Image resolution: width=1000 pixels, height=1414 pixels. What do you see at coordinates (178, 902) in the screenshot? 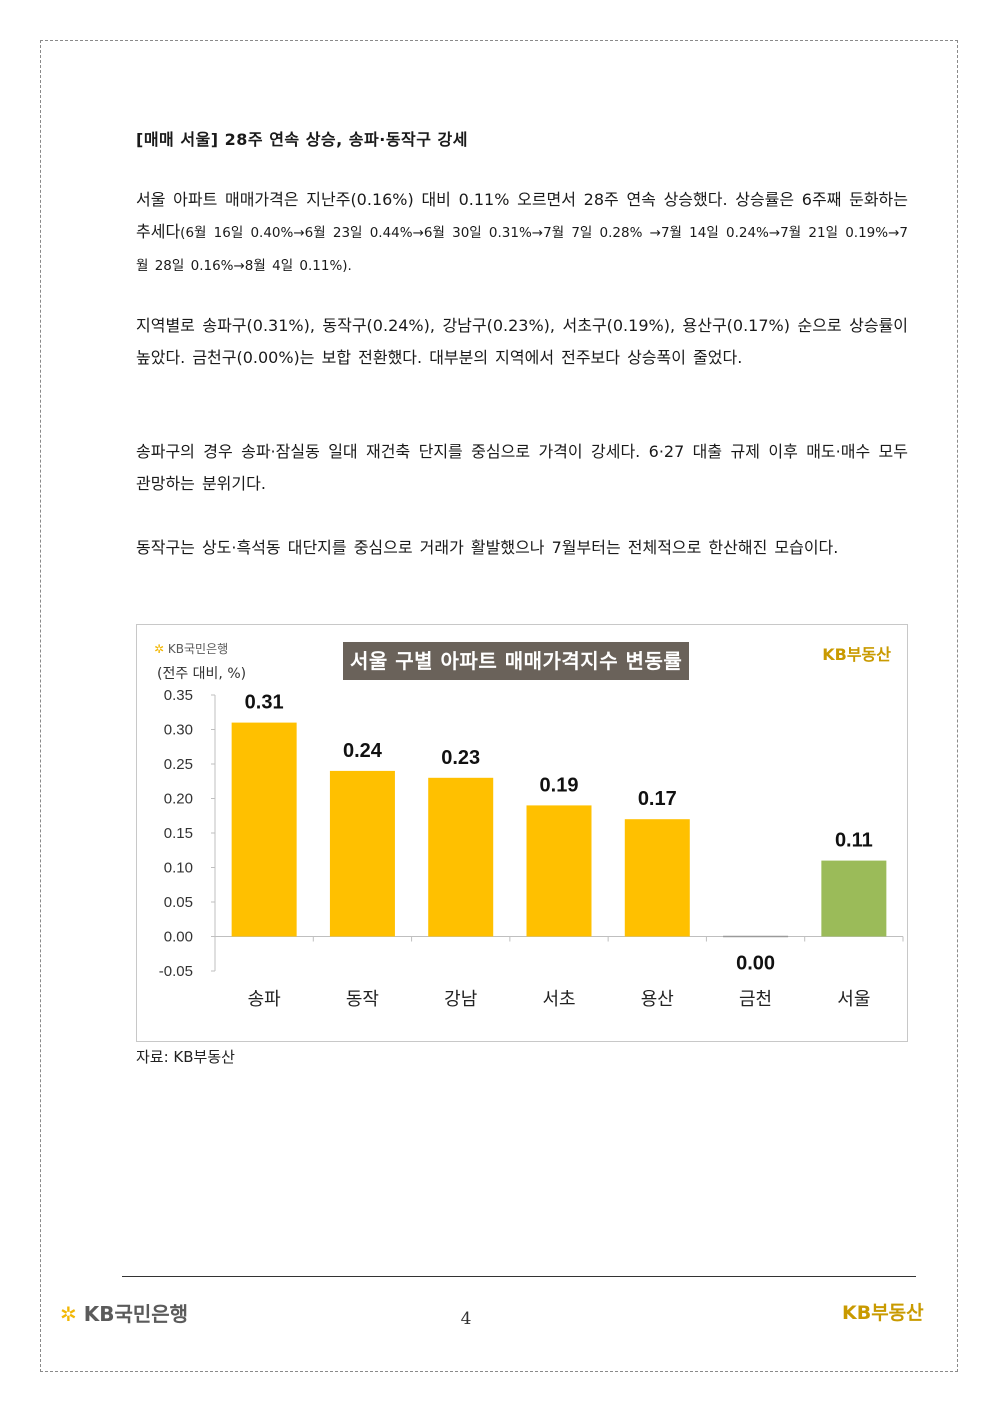
I see `y-tick-label: 0.05` at bounding box center [178, 902].